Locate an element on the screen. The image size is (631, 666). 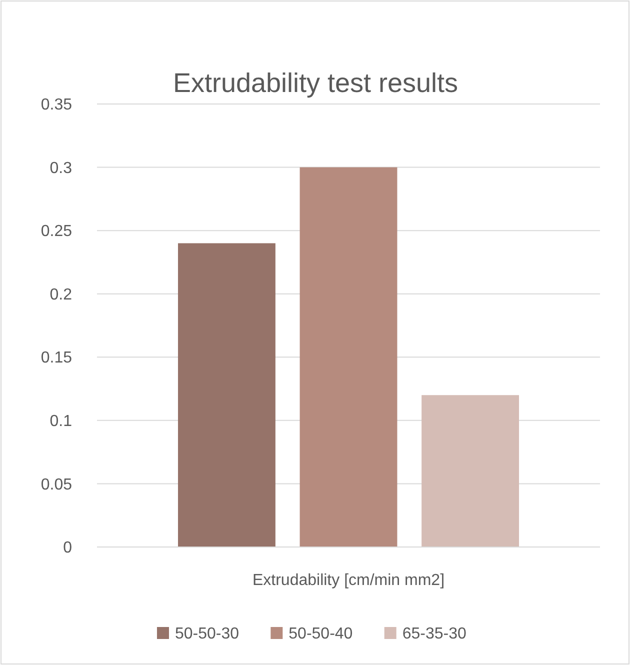
legend-label: 50-50-30 is located at coordinates (207, 634).